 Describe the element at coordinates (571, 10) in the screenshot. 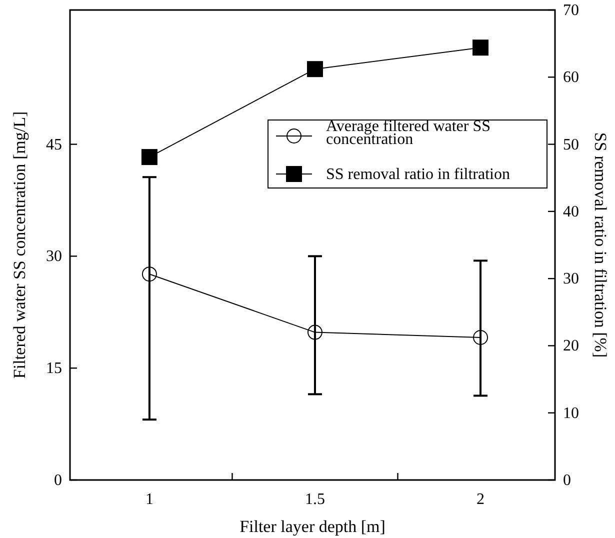

I see `y2-tick-label: 70` at that location.